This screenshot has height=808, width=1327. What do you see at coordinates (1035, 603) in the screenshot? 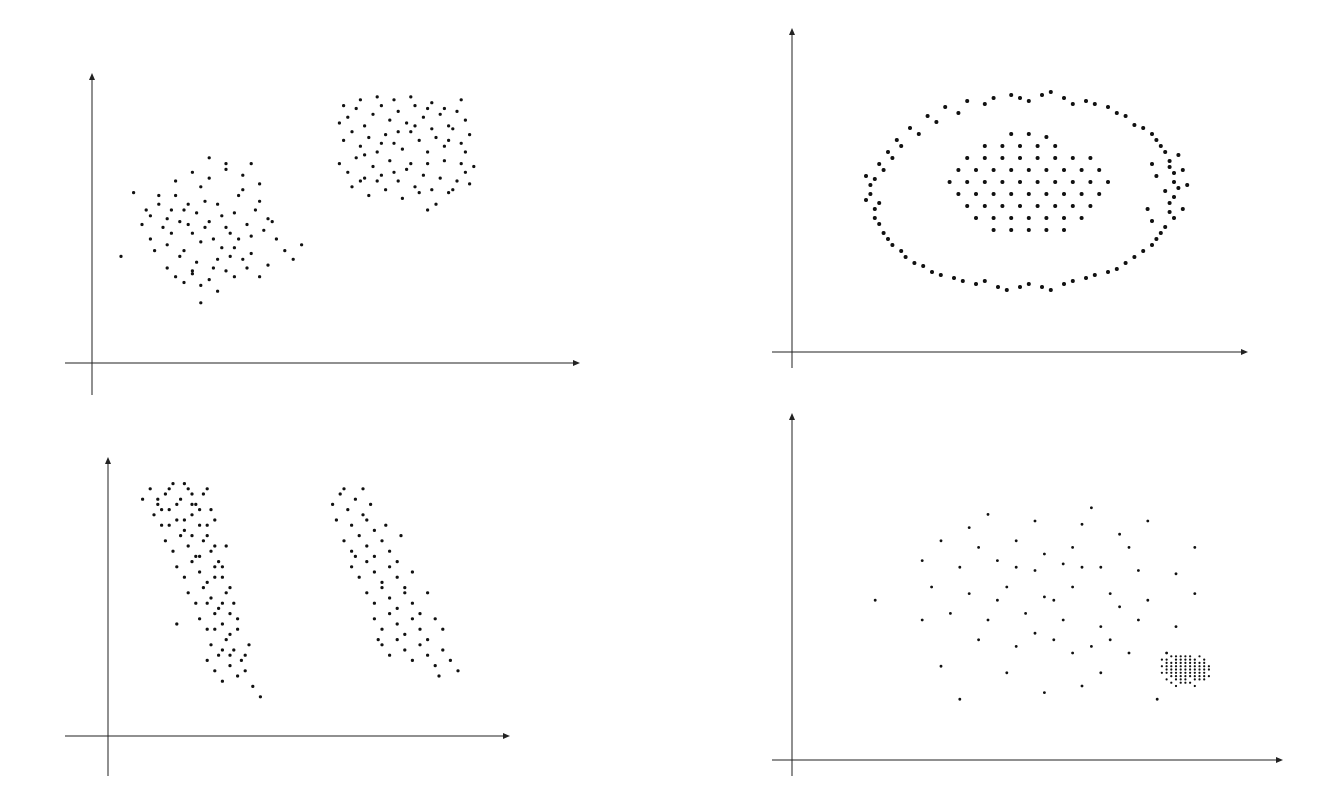
I see `series-sparse-cloud` at bounding box center [1035, 603].